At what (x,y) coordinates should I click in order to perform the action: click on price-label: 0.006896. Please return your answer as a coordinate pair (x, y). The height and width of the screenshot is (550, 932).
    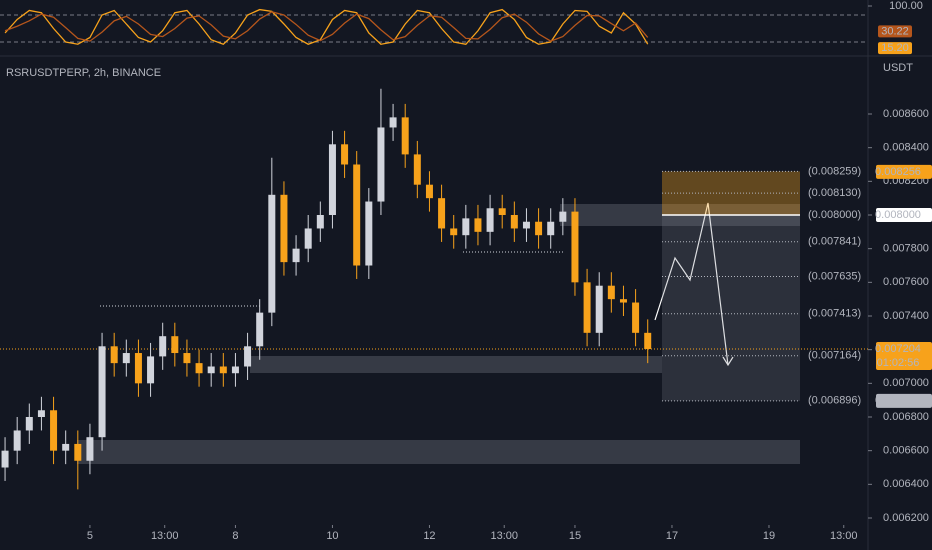
    Looking at the image, I should click on (898, 401).